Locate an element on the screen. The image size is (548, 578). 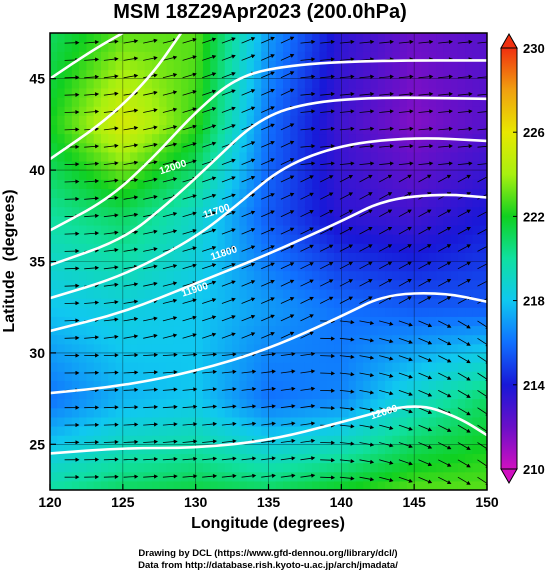
colorbar-gradient is located at coordinates (509, 258).